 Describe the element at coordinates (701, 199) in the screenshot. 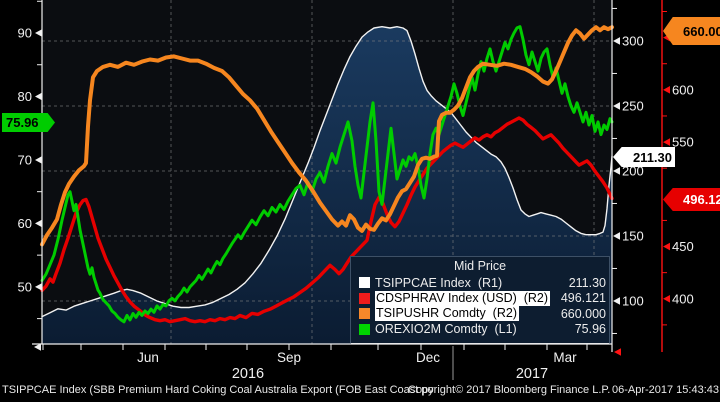

I see `last-price-red-value: 496.121` at that location.